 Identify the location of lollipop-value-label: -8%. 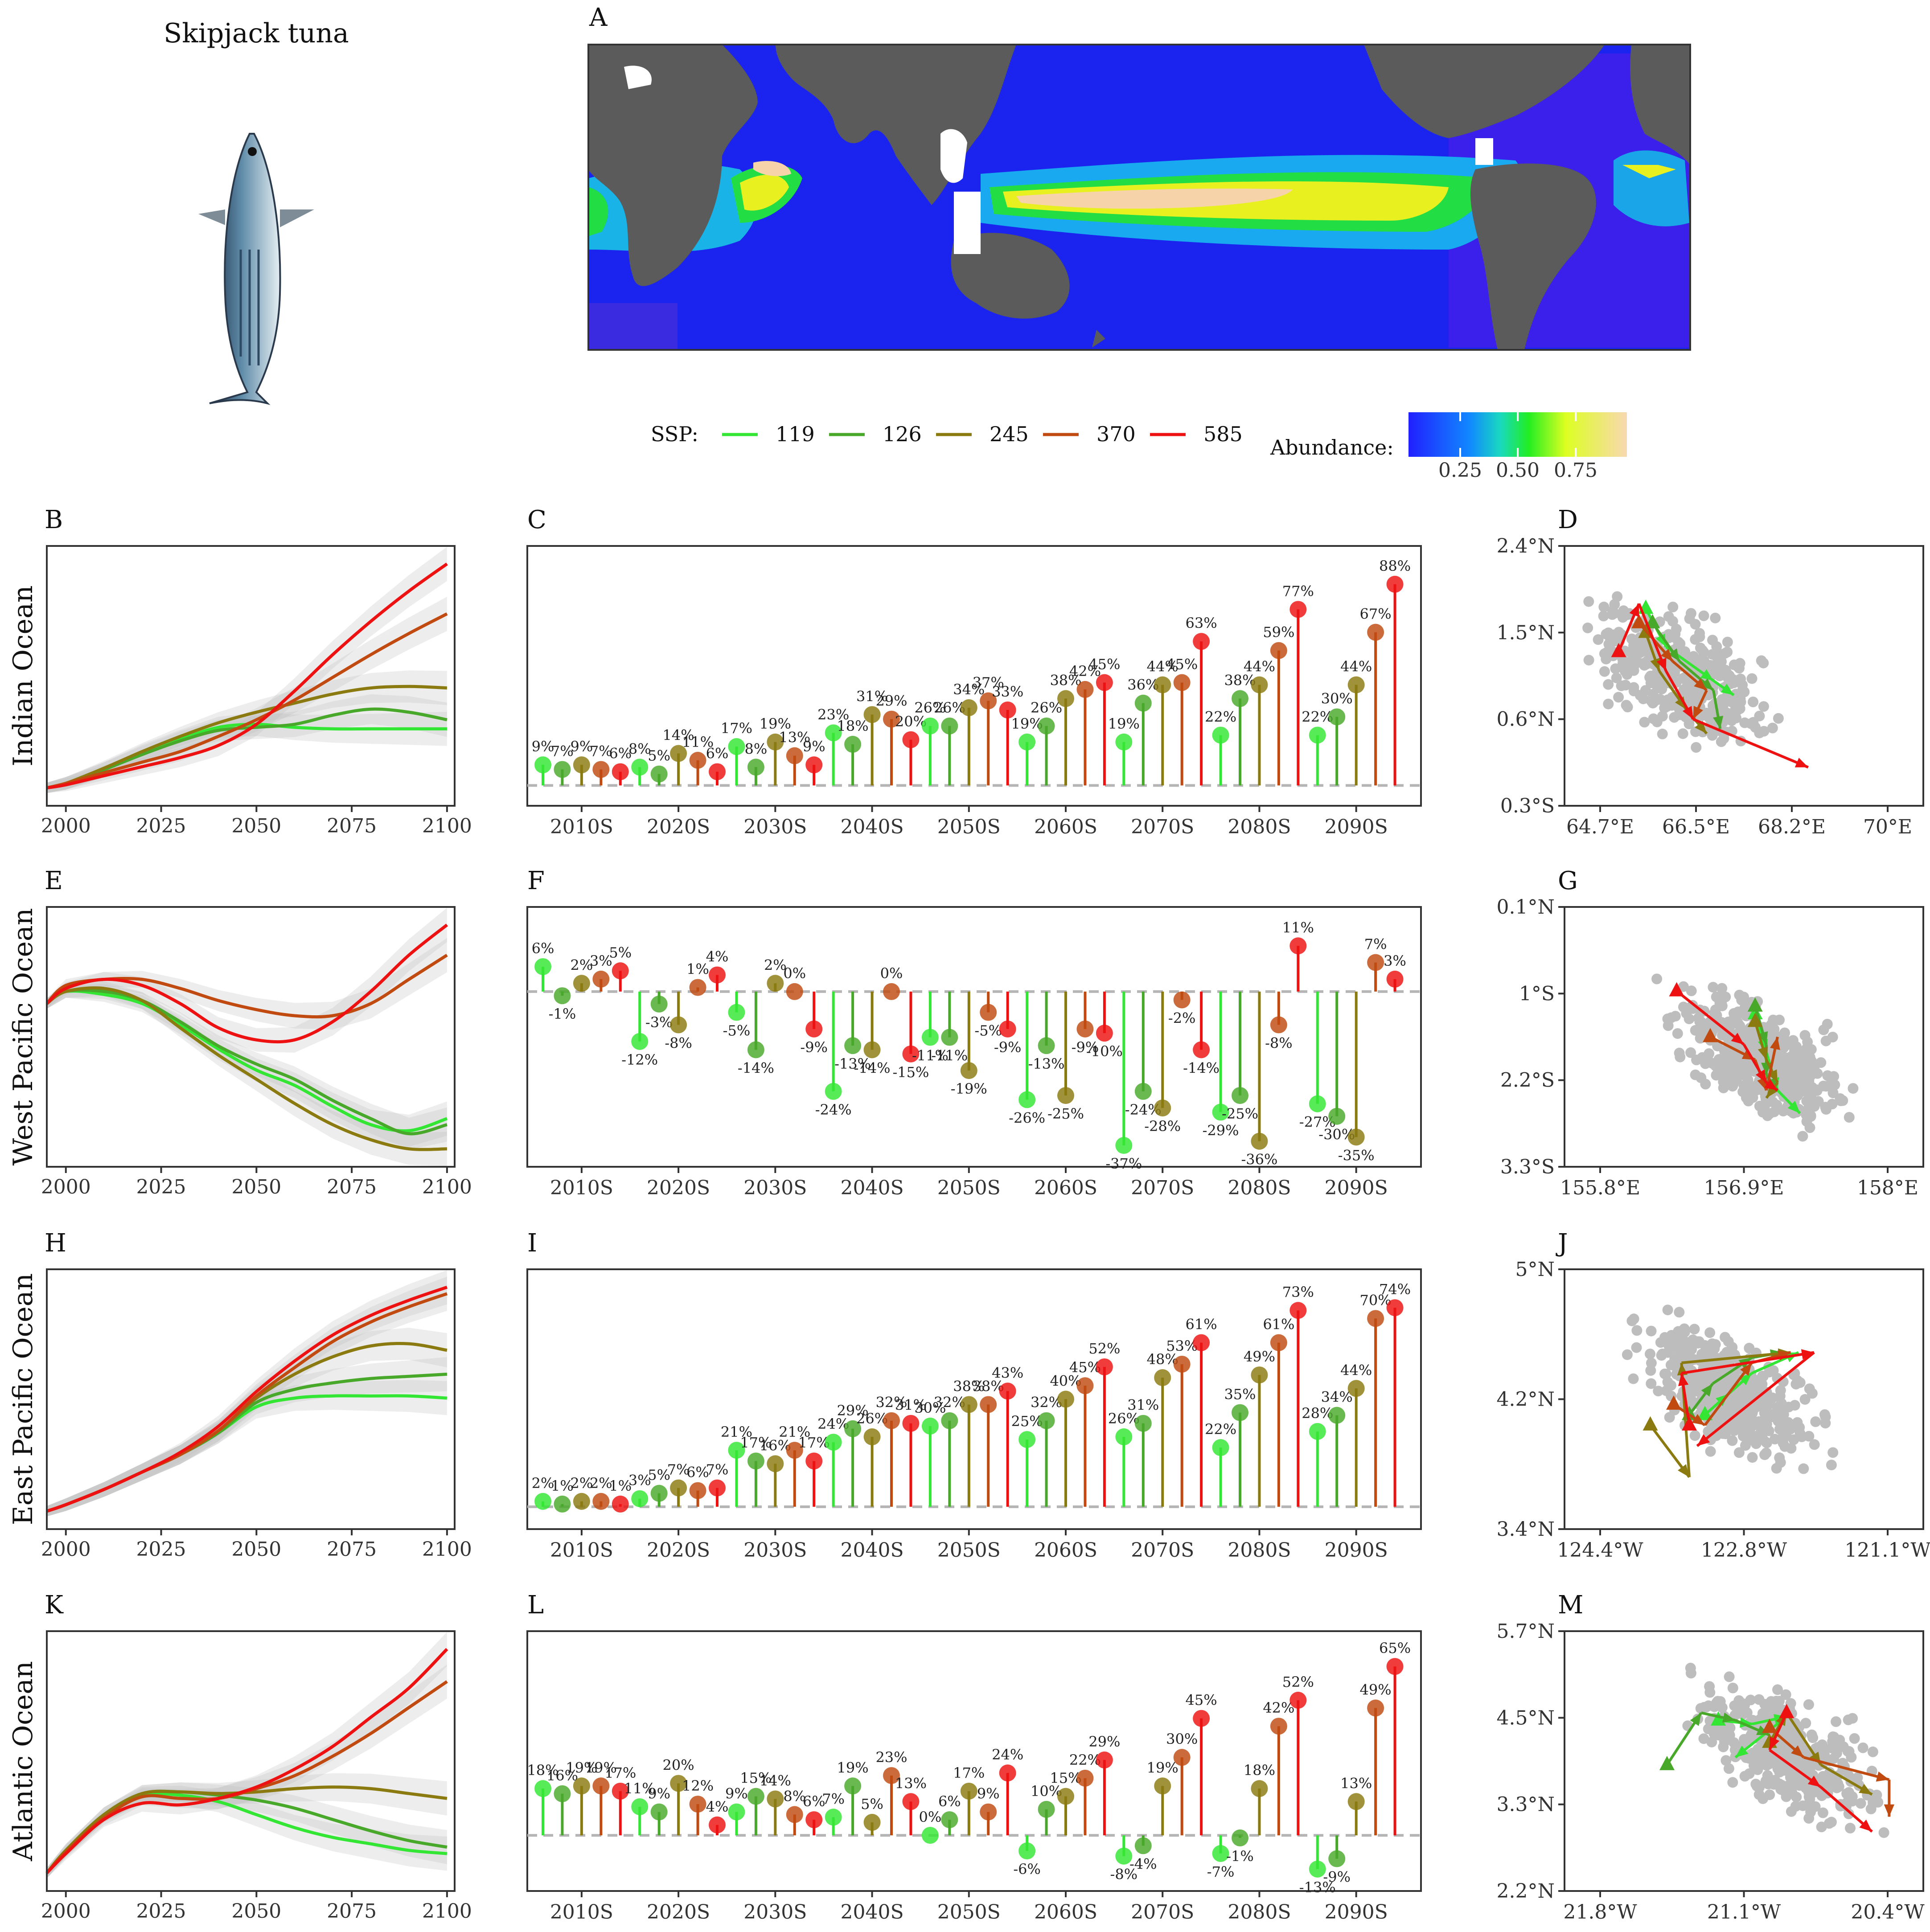
(1124, 1875).